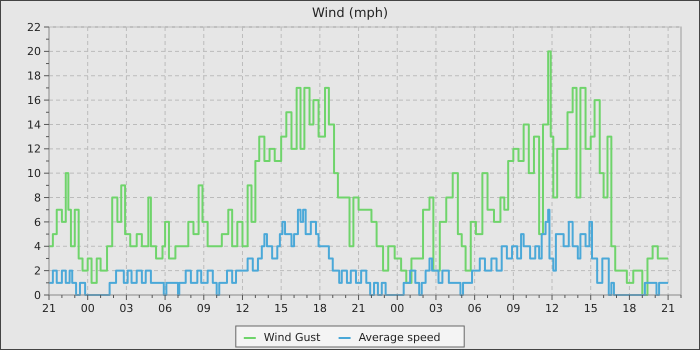 This screenshot has height=350, width=700. I want to click on y-tick-label: 12, so click(34, 149).